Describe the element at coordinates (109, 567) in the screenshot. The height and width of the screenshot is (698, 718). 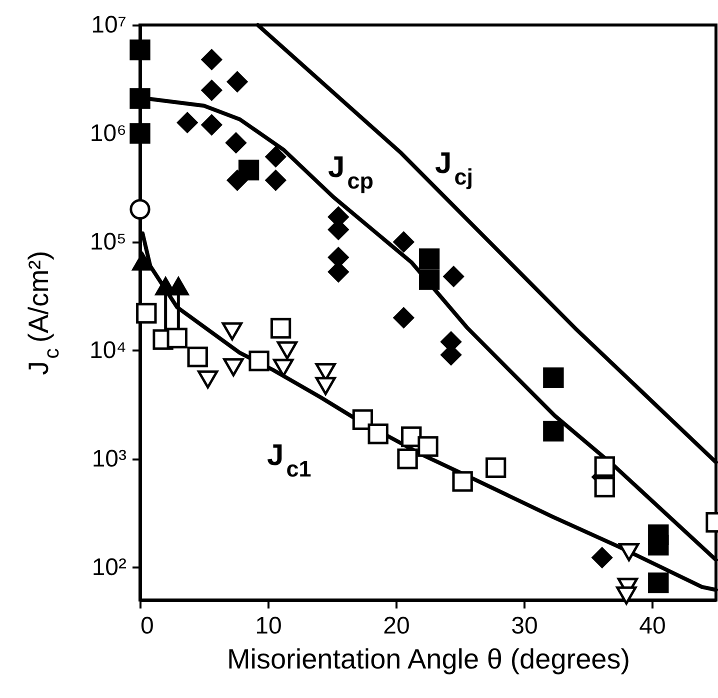
I see `y-tick-label: 10²` at that location.